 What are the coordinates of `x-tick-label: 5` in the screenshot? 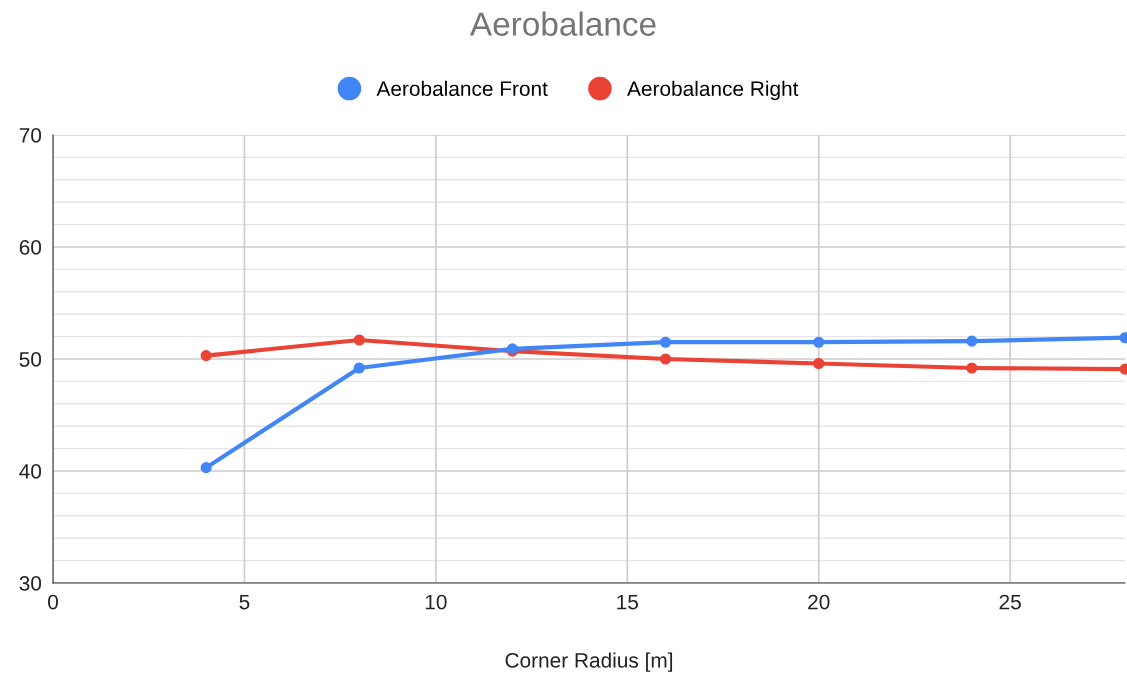 It's located at (244, 602).